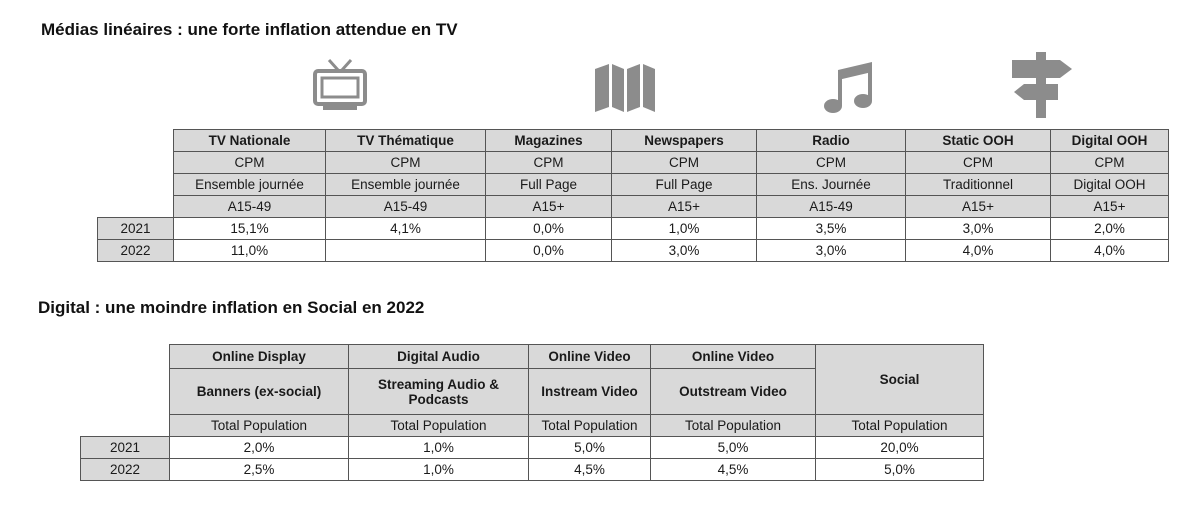 This screenshot has width=1200, height=513. I want to click on format-cell: Outstream Video, so click(733, 391).